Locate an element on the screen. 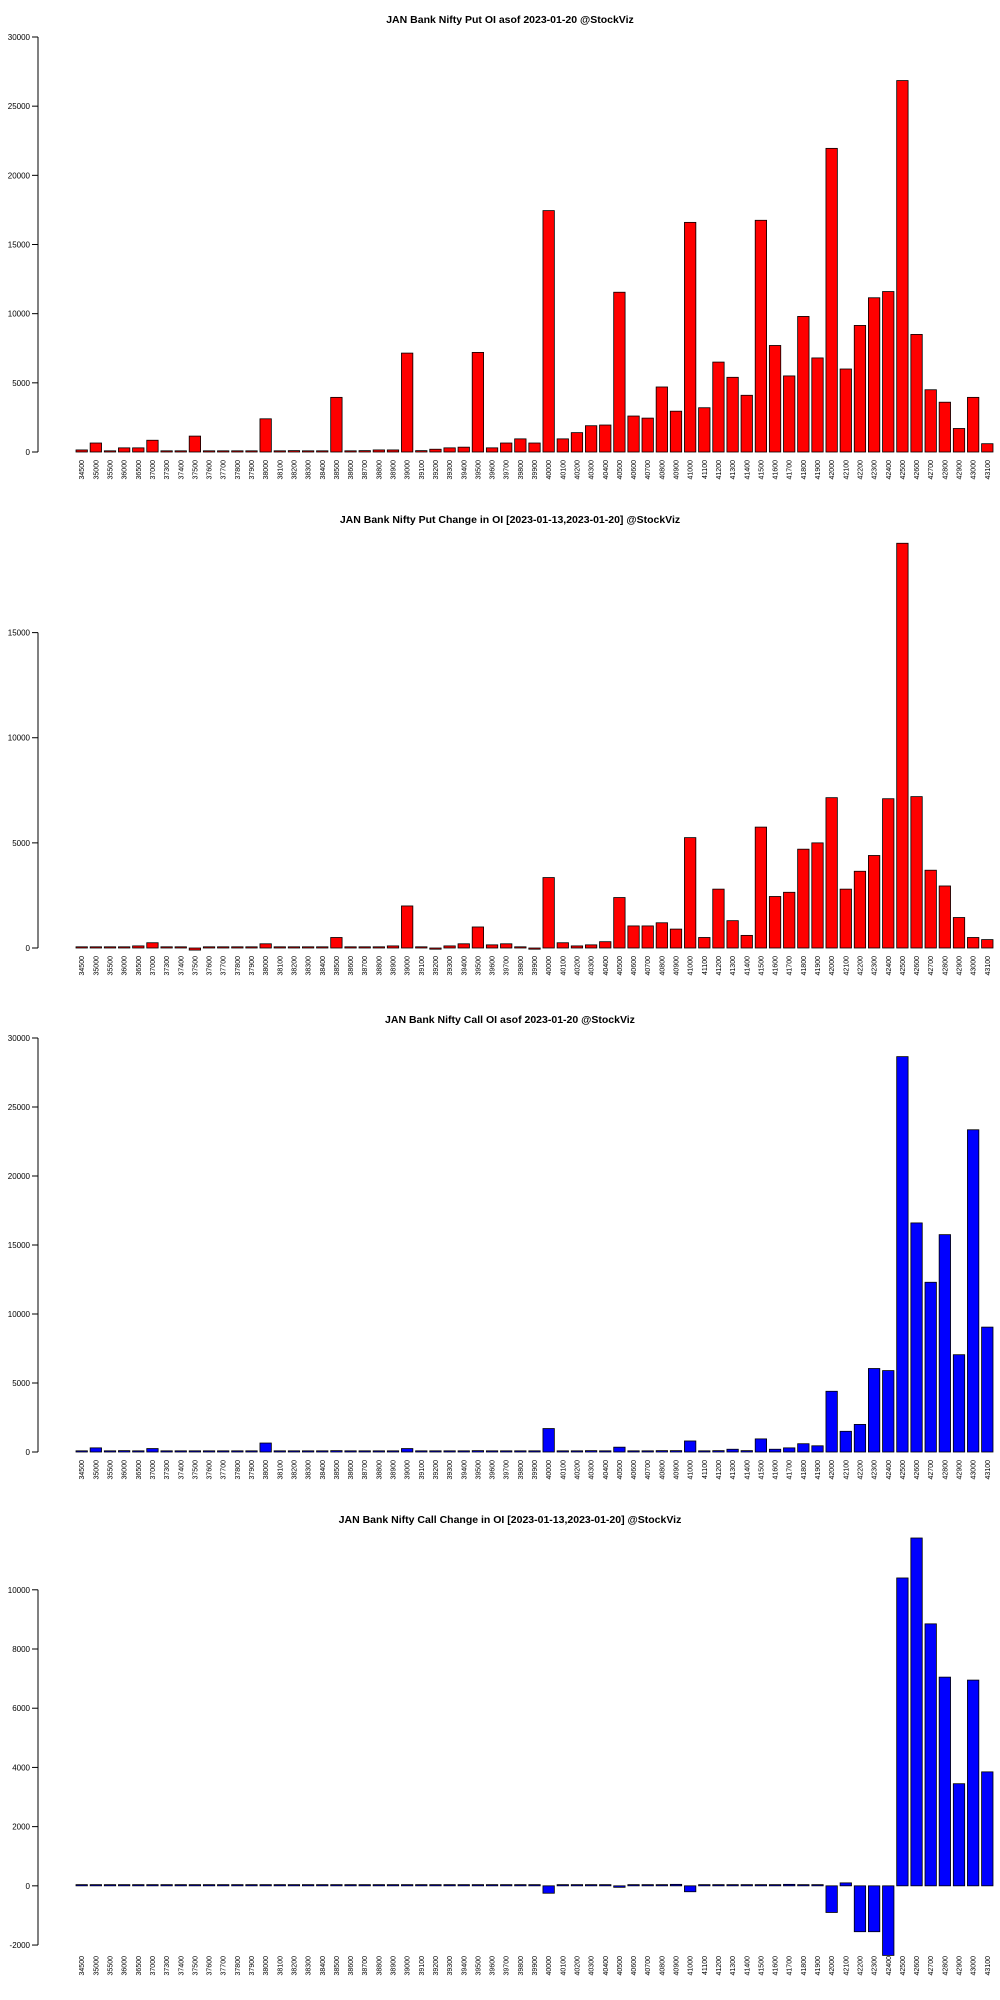 The width and height of the screenshot is (1000, 2000). y-tick-label: -2000 is located at coordinates (20, 1945).